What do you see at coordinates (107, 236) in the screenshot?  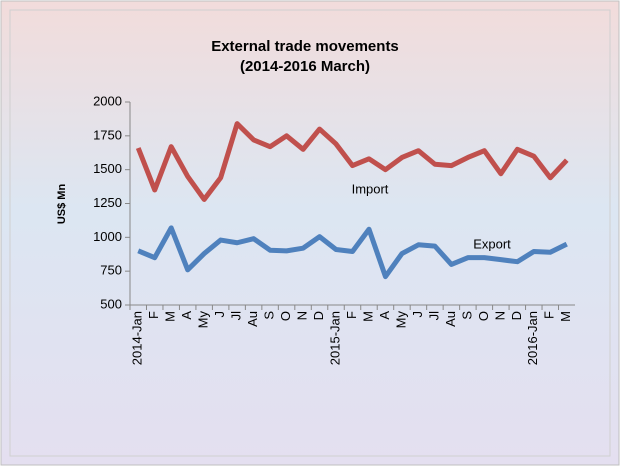 I see `y-tick-label: 1000` at bounding box center [107, 236].